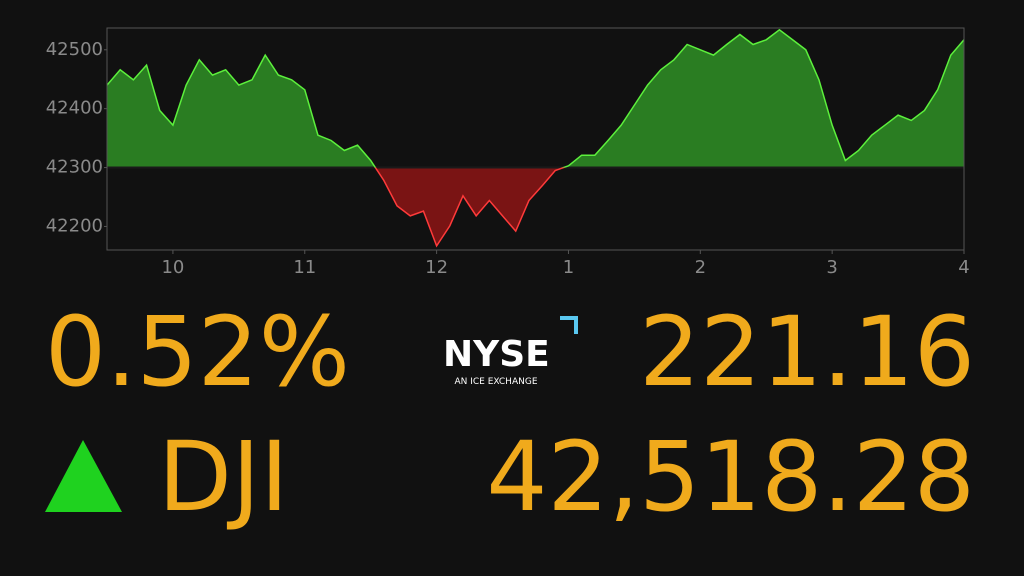 The height and width of the screenshot is (576, 1024). What do you see at coordinates (74, 49) in the screenshot?
I see `y-tick-label: 42500` at bounding box center [74, 49].